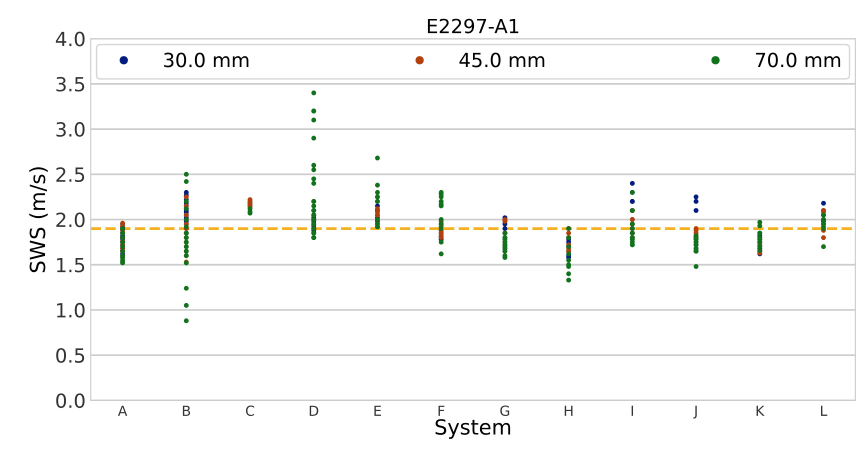  I want to click on x-tick-label: L, so click(824, 411).